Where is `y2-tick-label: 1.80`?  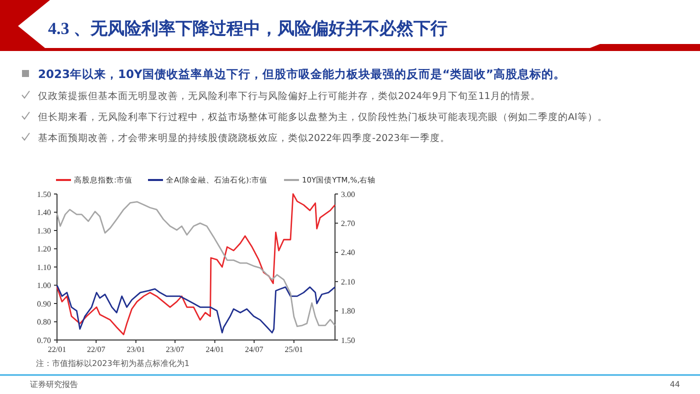 y2-tick-label: 1.80 is located at coordinates (348, 311).